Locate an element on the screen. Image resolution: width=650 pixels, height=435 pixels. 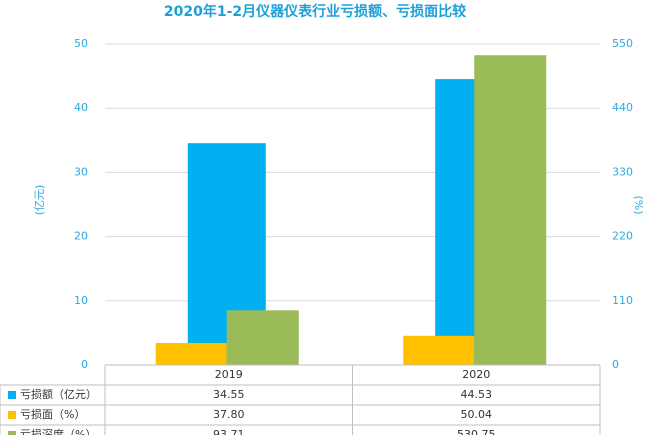
y-tick-label: 0 is located at coordinates (84, 364).